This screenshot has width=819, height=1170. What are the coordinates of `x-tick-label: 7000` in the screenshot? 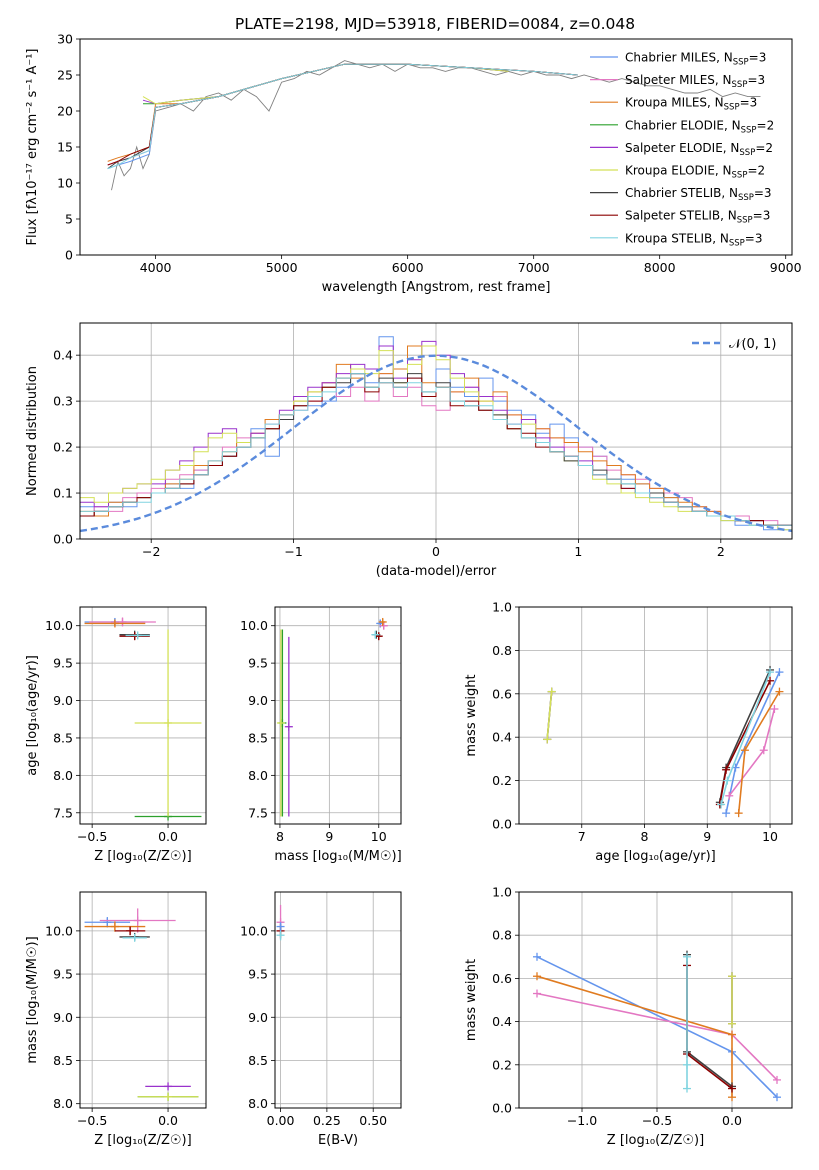 It's located at (534, 267).